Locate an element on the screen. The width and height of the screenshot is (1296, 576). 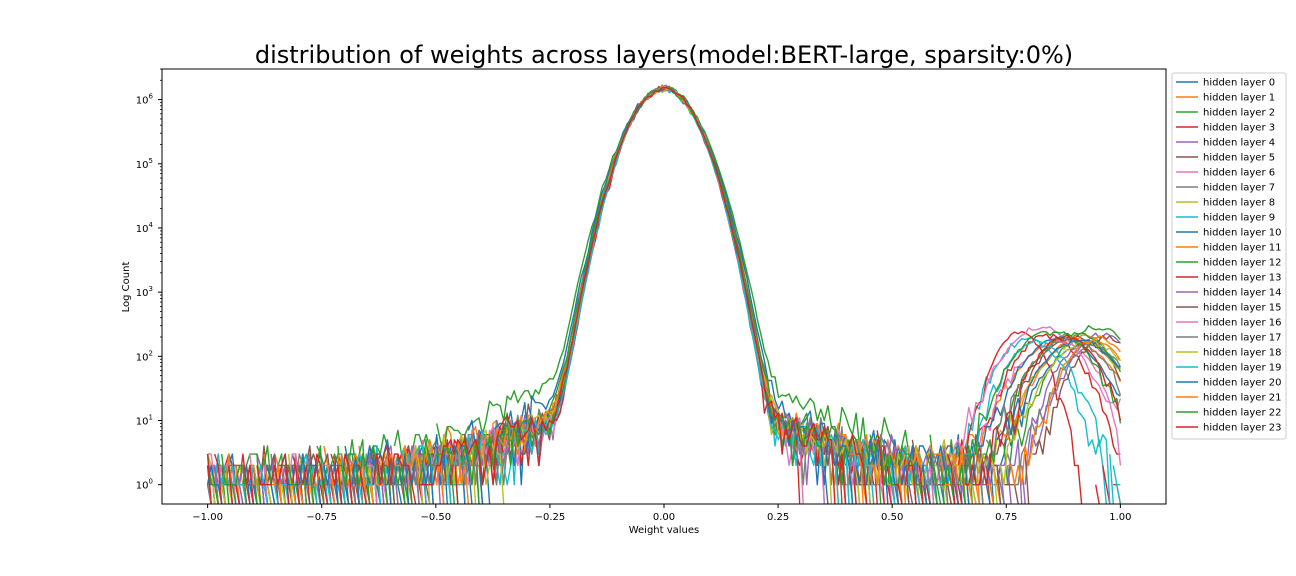
x-axis-label: Weight values is located at coordinates (664, 530).